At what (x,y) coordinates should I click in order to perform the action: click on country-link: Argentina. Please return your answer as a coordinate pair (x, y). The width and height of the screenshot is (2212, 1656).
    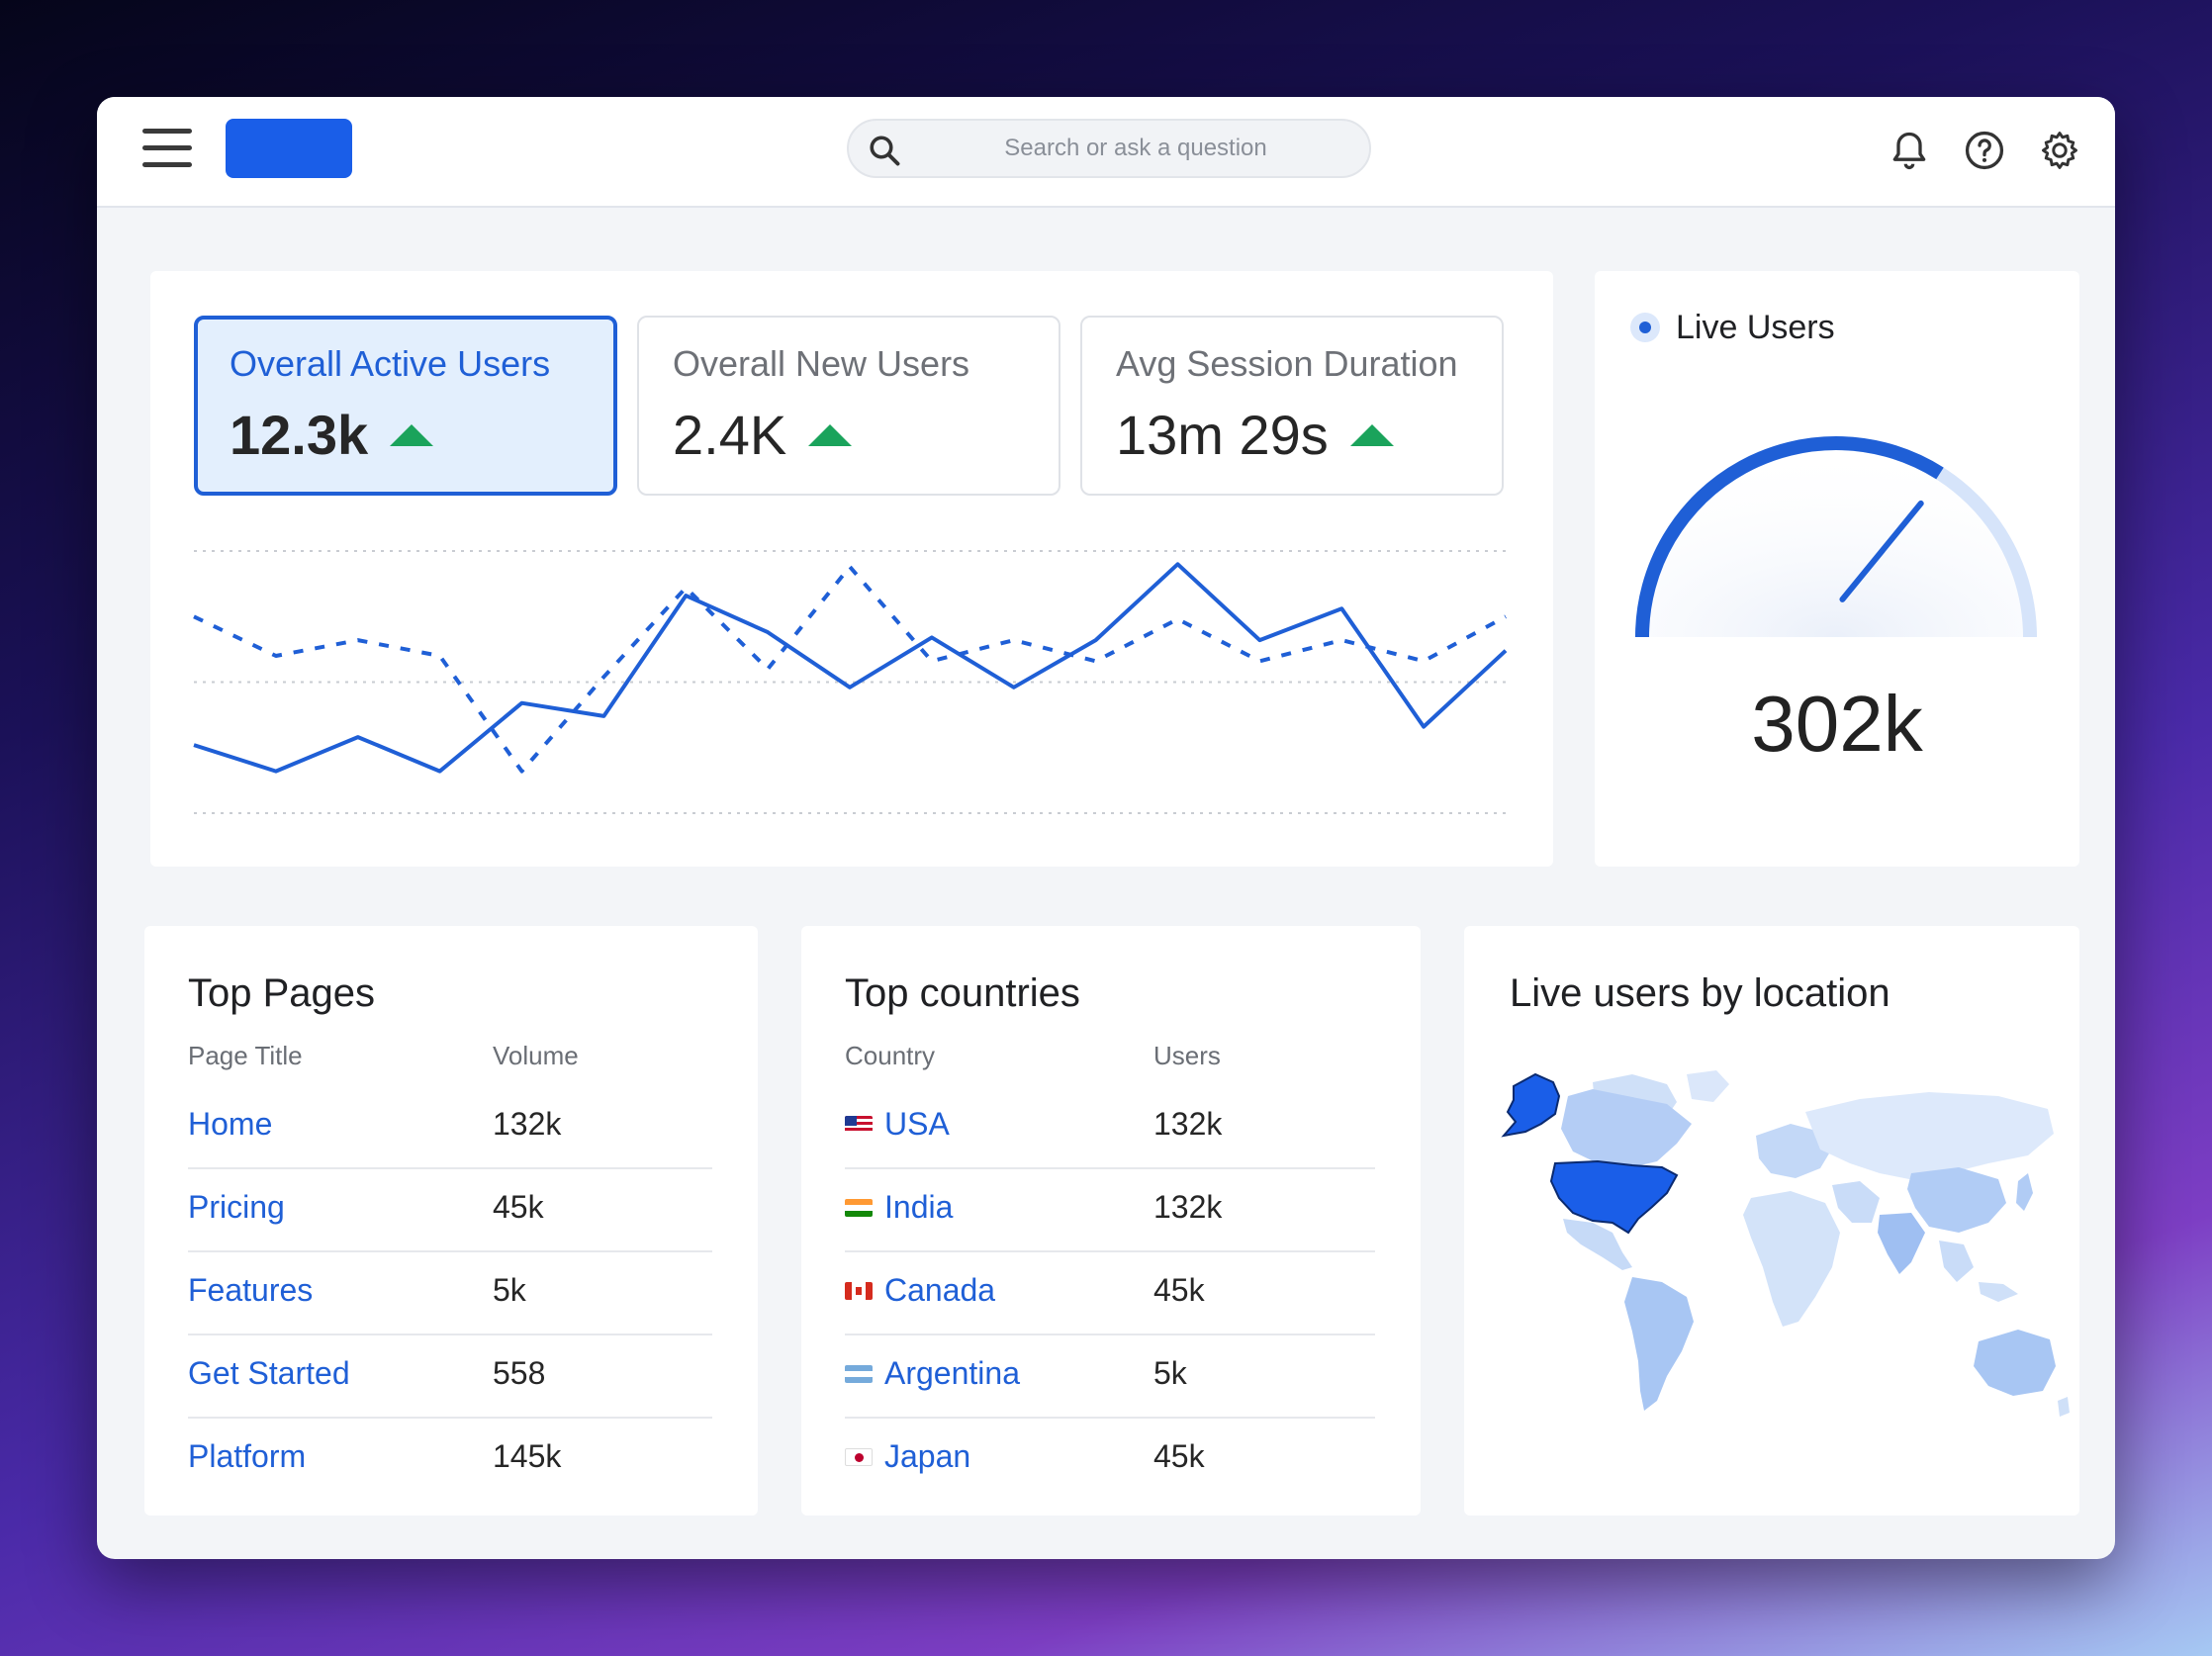
    Looking at the image, I should click on (952, 1373).